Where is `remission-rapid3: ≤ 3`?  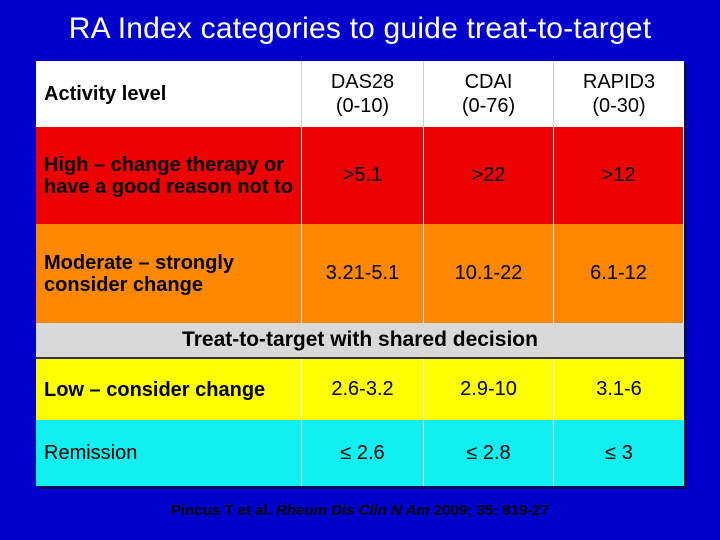
remission-rapid3: ≤ 3 is located at coordinates (619, 452).